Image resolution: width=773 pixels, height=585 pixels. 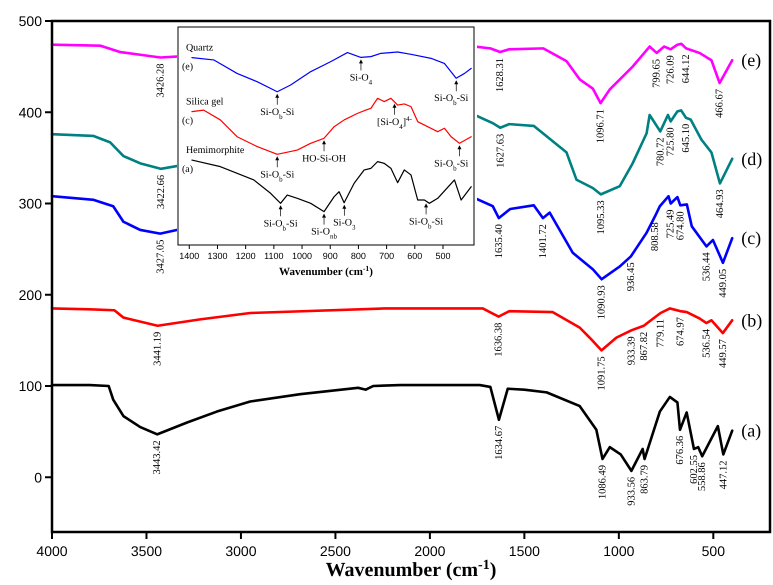 I want to click on annotation: 799.65, so click(x=656, y=73).